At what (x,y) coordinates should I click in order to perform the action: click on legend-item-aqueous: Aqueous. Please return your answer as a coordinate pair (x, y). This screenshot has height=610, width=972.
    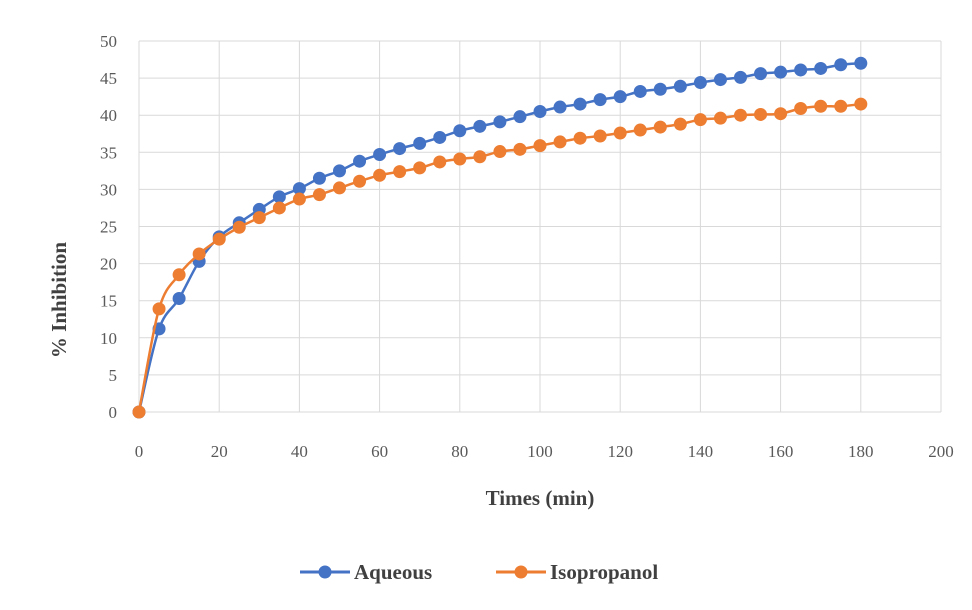
    Looking at the image, I should click on (366, 572).